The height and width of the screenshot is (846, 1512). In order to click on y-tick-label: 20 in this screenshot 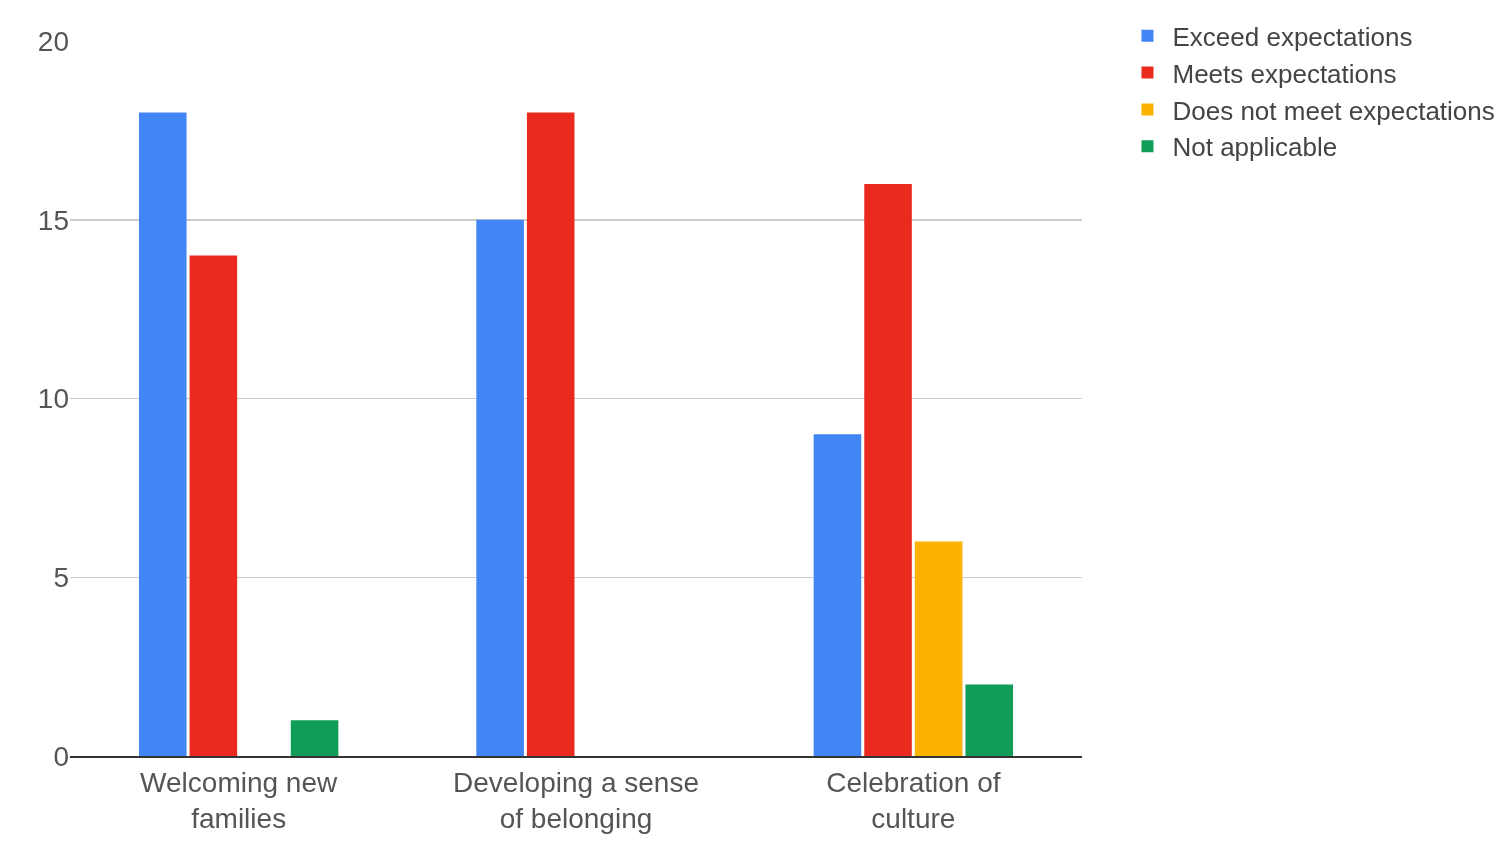, I will do `click(53, 41)`.